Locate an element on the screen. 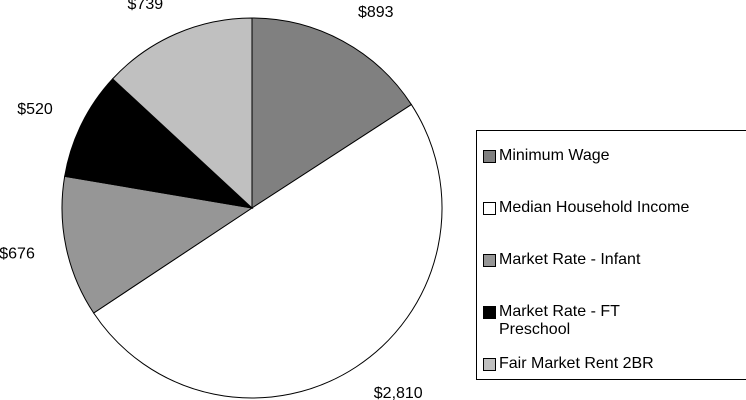 This screenshot has width=746, height=400. legend-label: Fair Market Rent 2BR is located at coordinates (576, 363).